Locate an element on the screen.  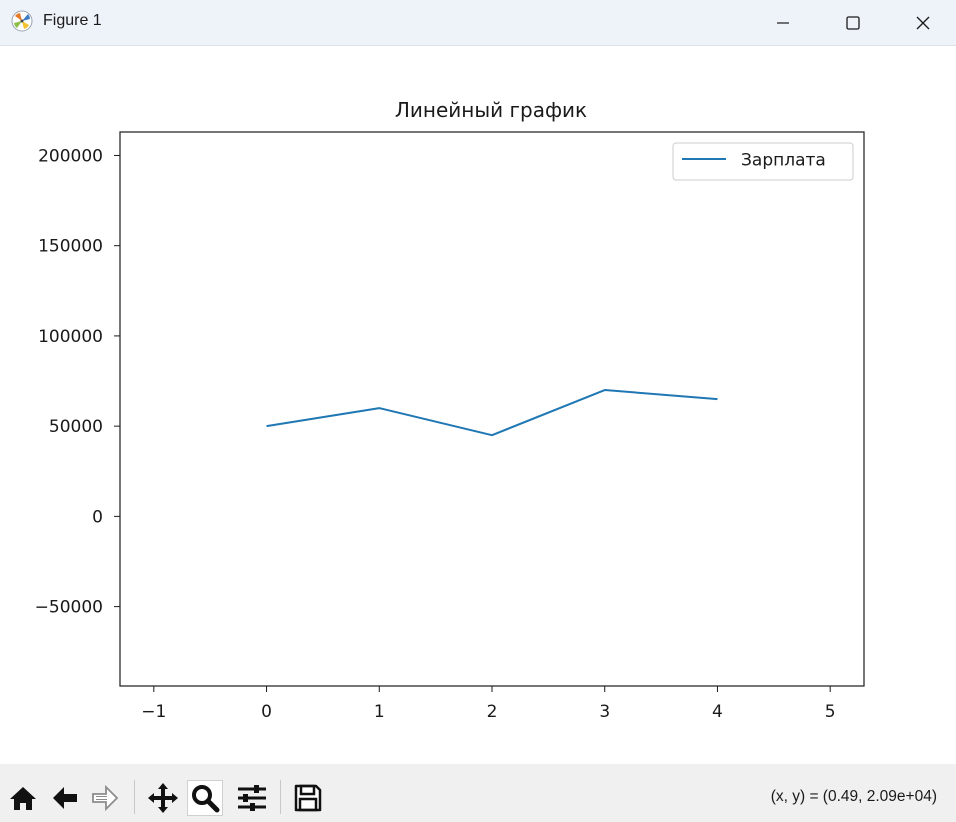
close-button is located at coordinates (923, 22).